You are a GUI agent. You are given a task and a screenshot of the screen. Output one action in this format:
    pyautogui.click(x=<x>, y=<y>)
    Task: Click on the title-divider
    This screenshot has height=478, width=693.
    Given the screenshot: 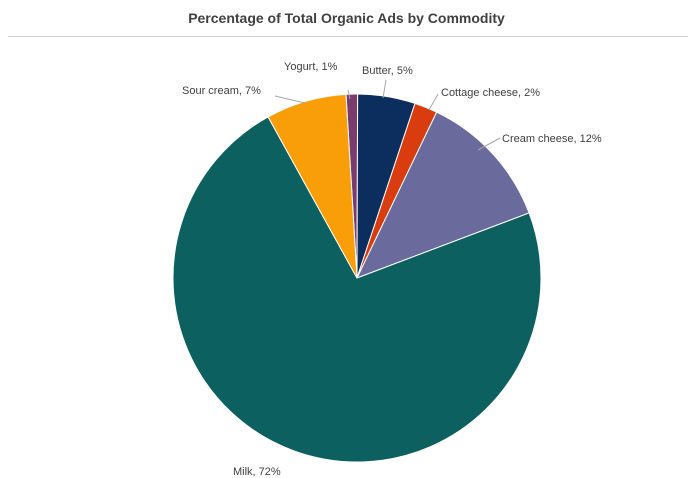 What is the action you would take?
    pyautogui.click(x=348, y=36)
    